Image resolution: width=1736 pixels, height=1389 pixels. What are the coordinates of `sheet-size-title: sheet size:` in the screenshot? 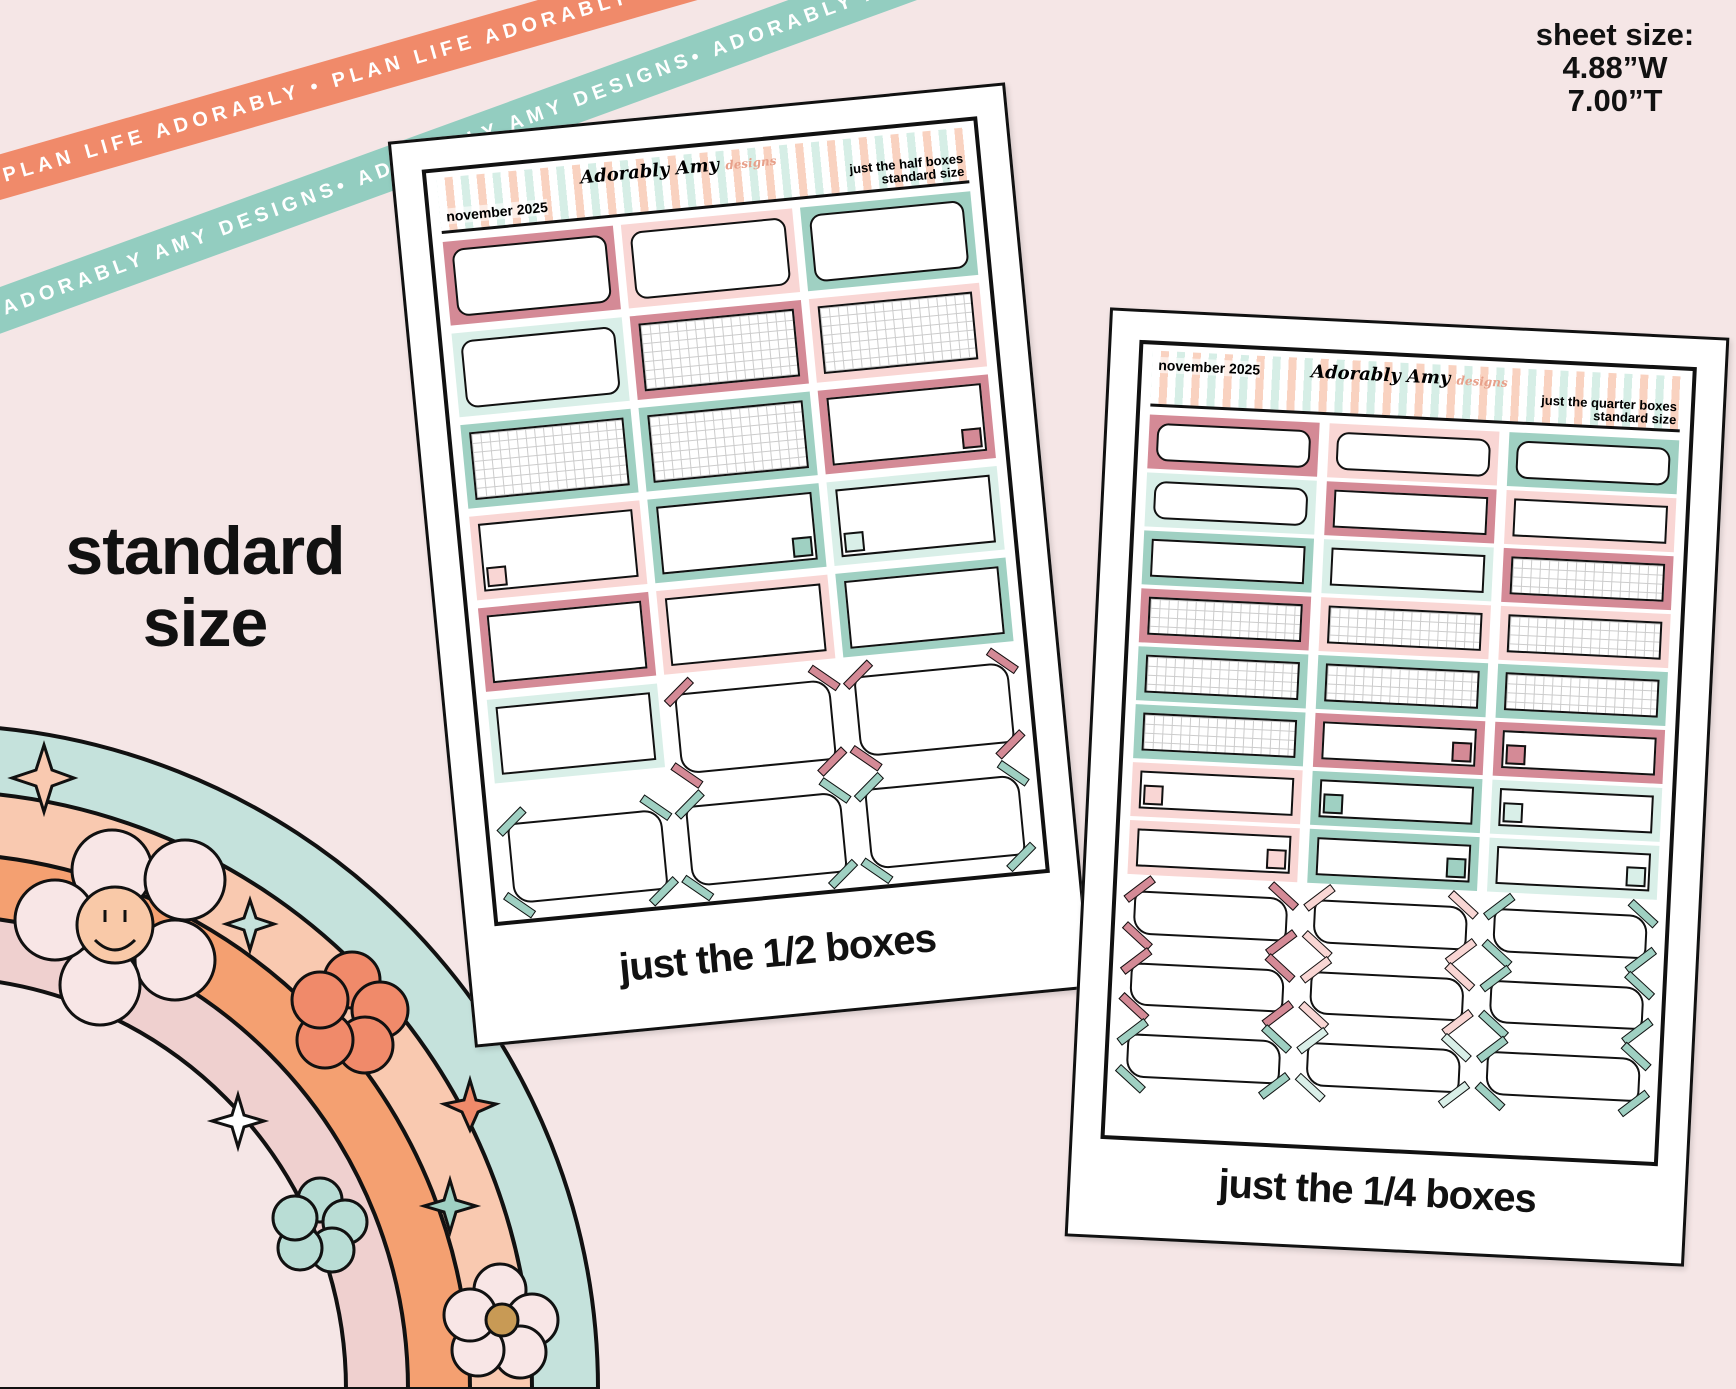 It's located at (1615, 34).